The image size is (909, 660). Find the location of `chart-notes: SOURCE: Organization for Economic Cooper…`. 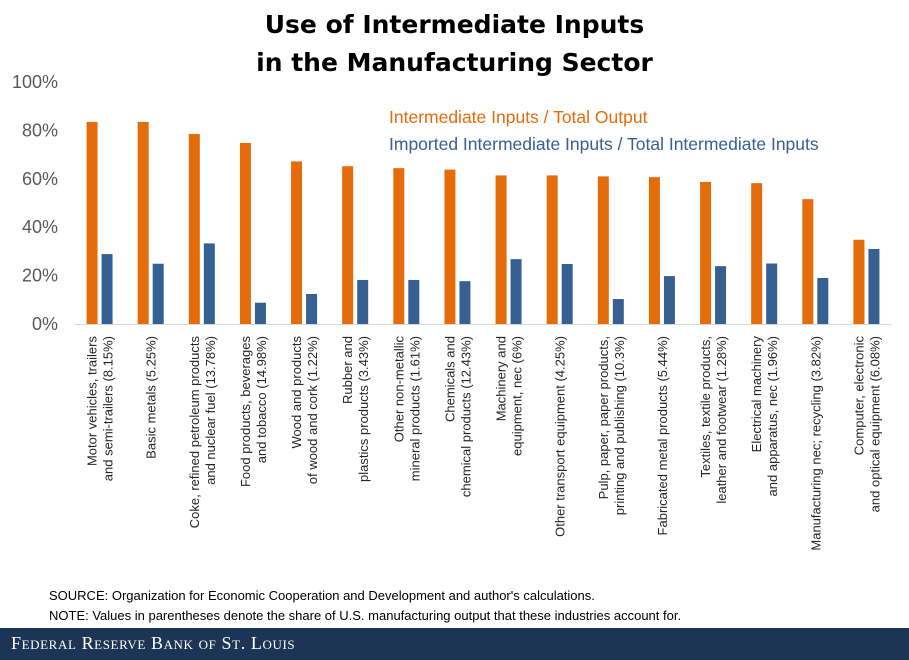

chart-notes: SOURCE: Organization for Economic Cooper… is located at coordinates (365, 606).